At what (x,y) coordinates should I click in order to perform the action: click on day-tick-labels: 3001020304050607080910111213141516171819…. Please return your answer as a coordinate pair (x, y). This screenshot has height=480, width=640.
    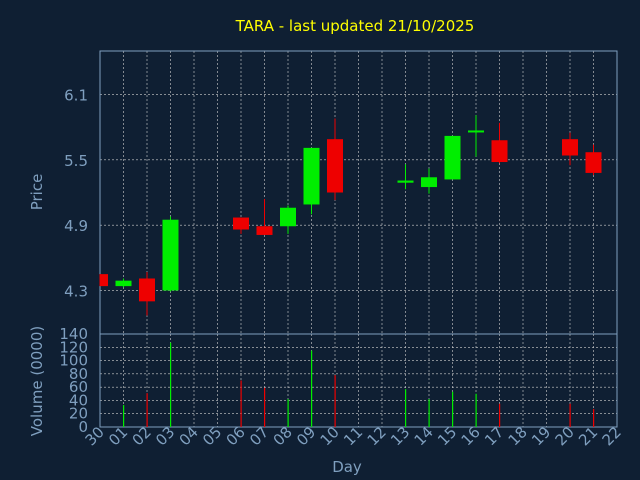
    Looking at the image, I should click on (353, 436).